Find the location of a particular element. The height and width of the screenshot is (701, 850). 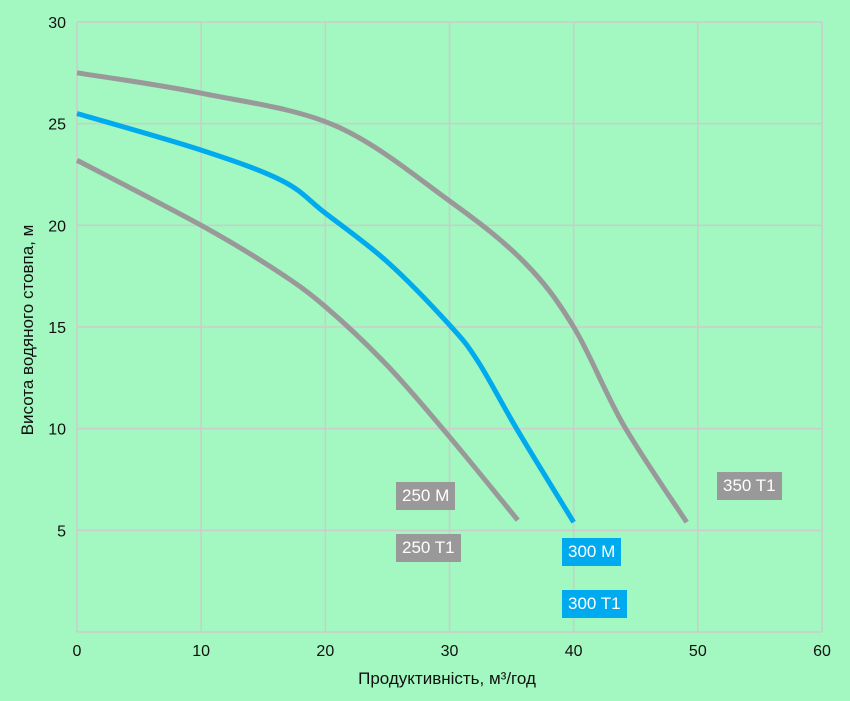

x-tick-label: 0 is located at coordinates (77, 651).